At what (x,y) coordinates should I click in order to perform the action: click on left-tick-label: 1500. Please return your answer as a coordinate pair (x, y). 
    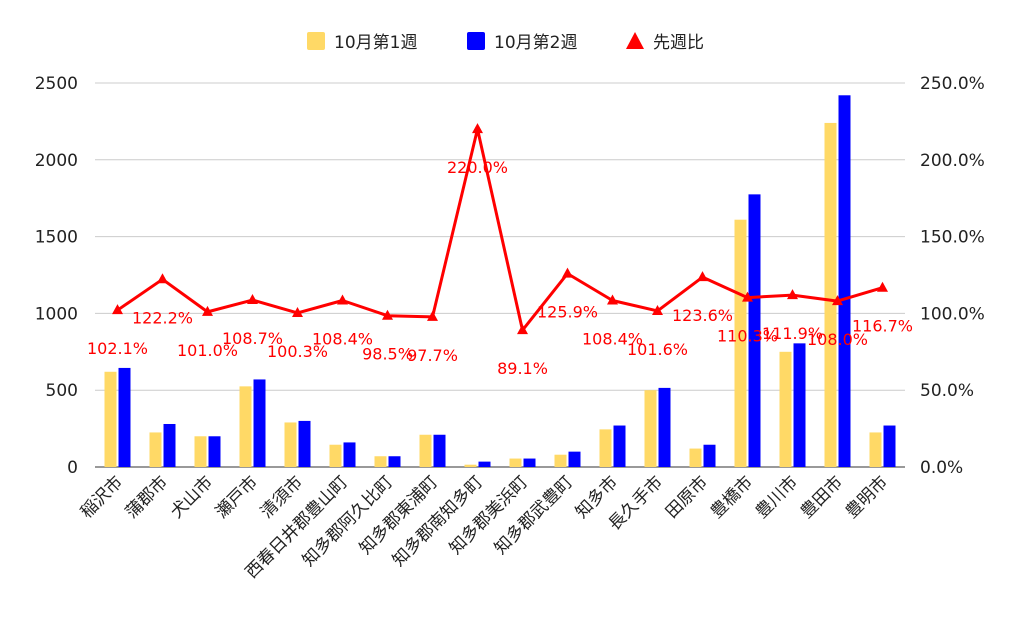
    Looking at the image, I should click on (56, 238).